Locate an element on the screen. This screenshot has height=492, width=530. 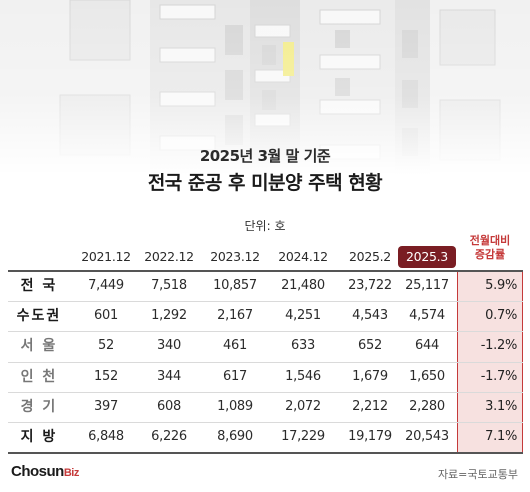
table-cell: 601 is located at coordinates (106, 316).